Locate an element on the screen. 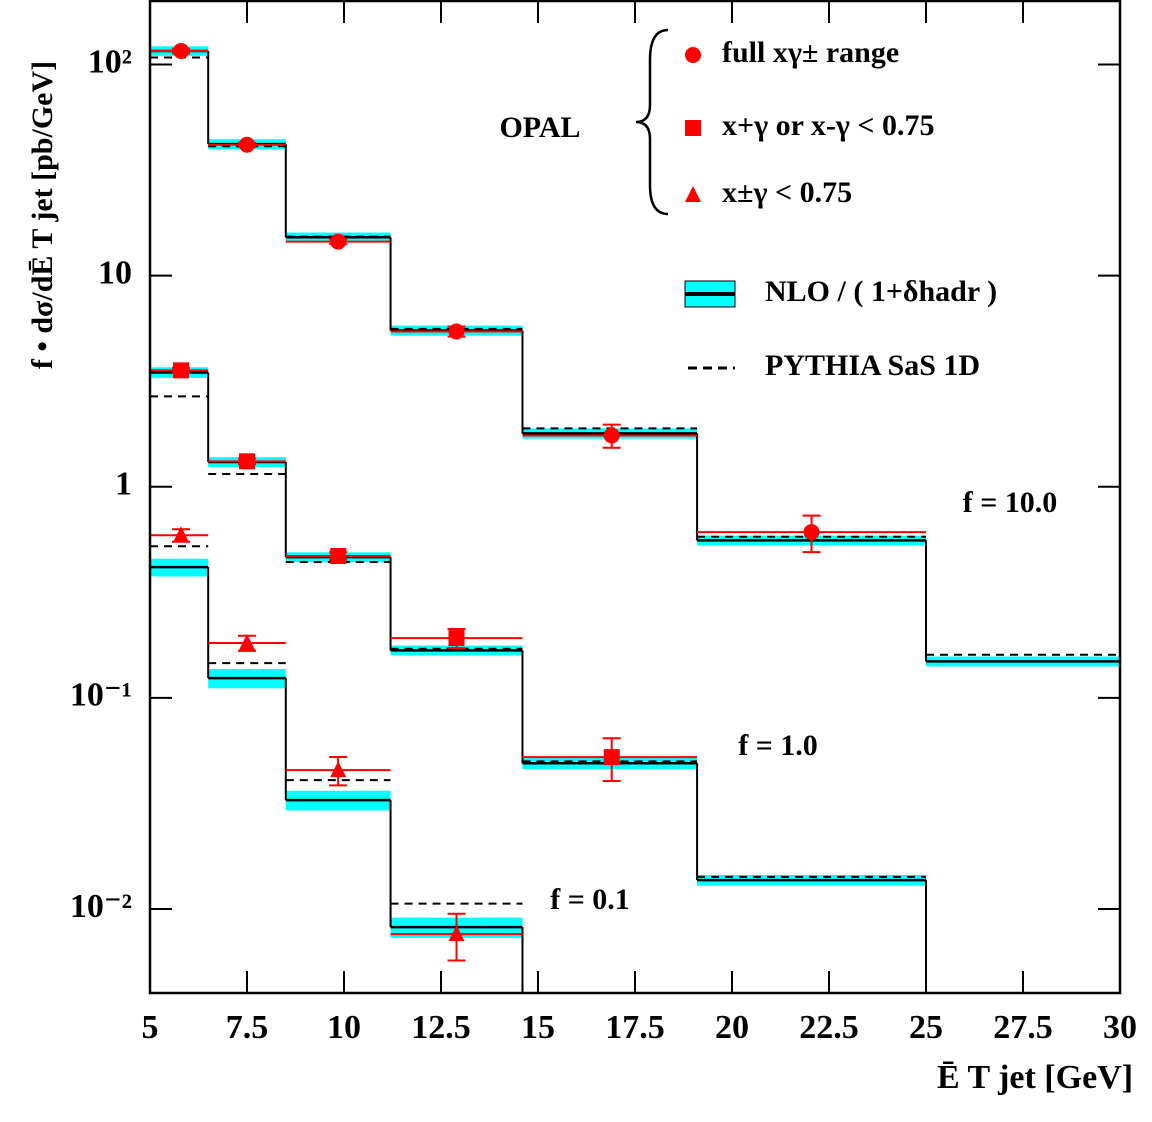 This screenshot has width=1152, height=1122. y-tick-label: 10² is located at coordinates (110, 61).